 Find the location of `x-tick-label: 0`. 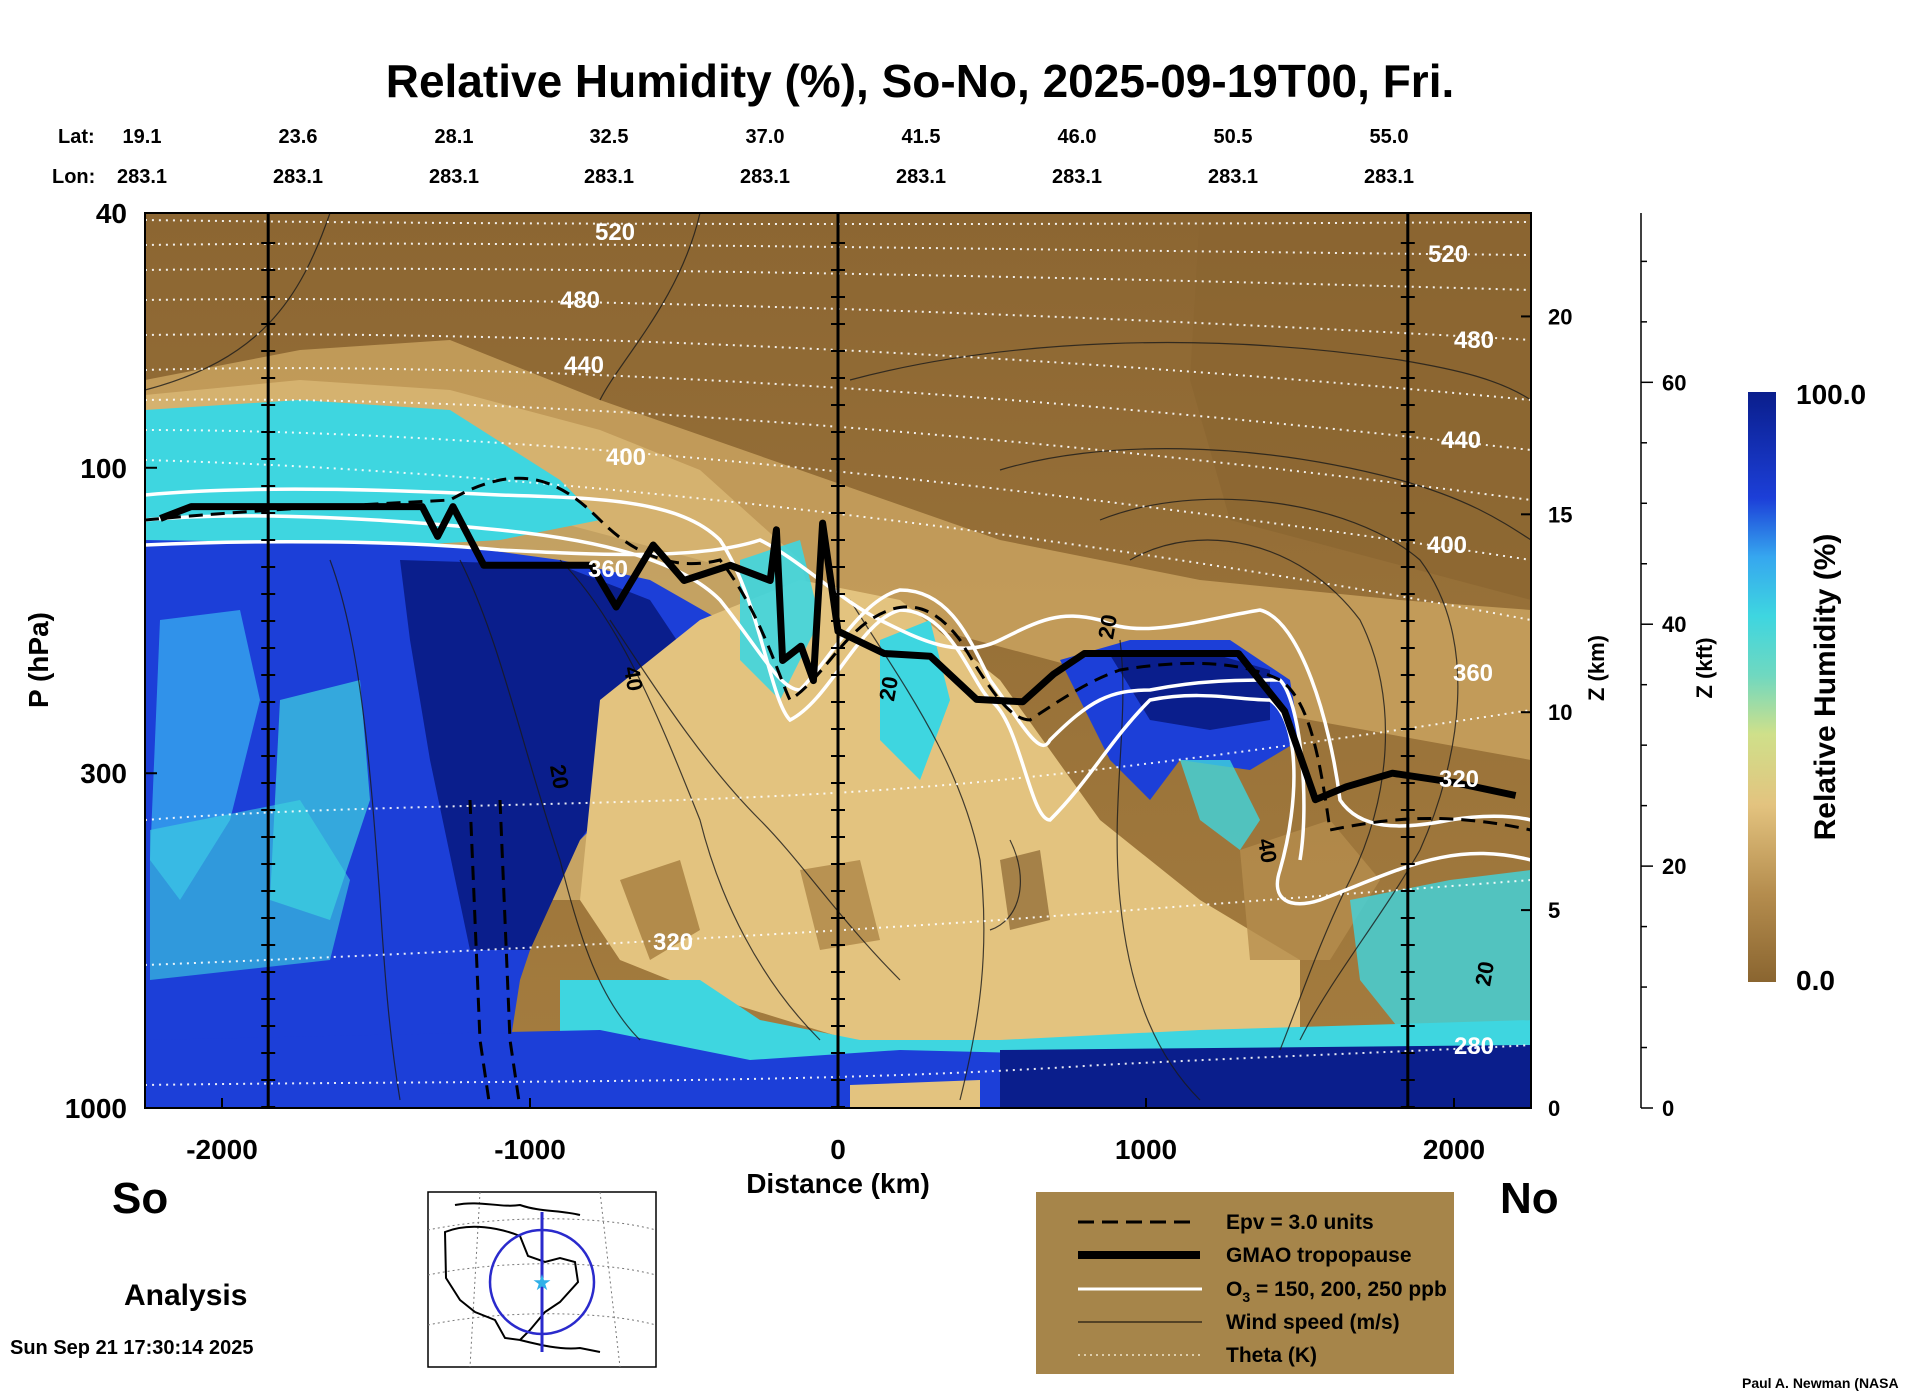

x-tick-label: 0 is located at coordinates (838, 1149).